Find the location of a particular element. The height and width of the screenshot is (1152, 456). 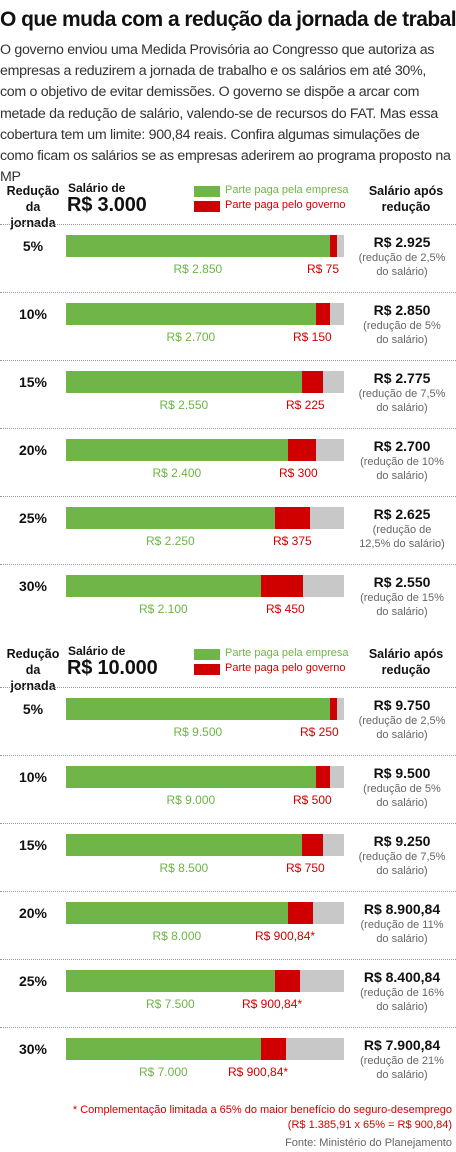

government-value-label: R$ 750 is located at coordinates (305, 868).